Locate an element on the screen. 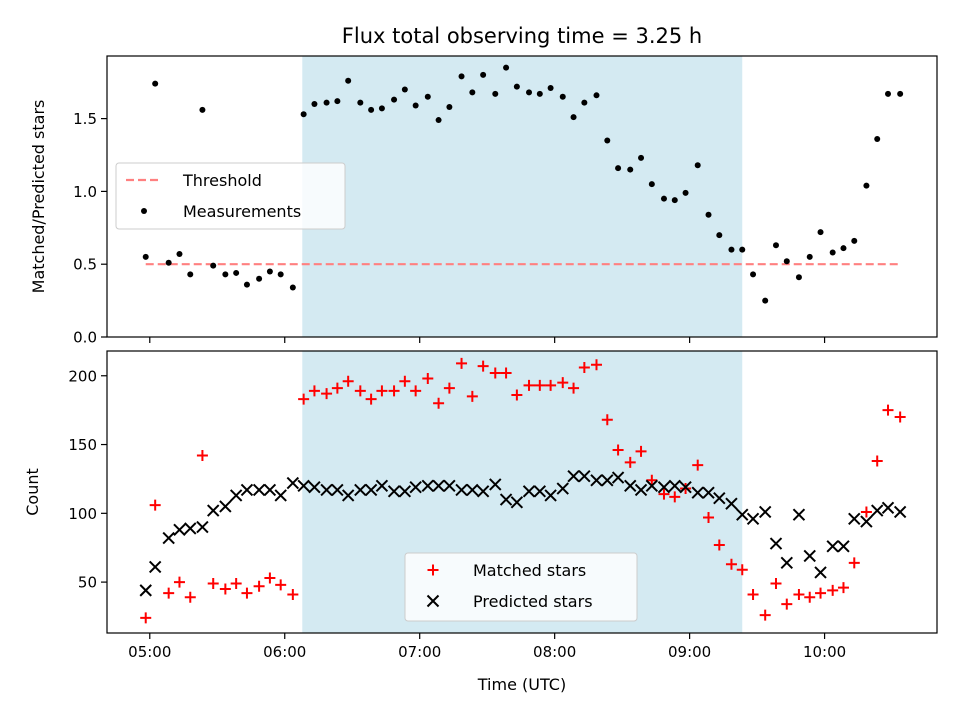  y-tick-label: 200 is located at coordinates (82, 376).